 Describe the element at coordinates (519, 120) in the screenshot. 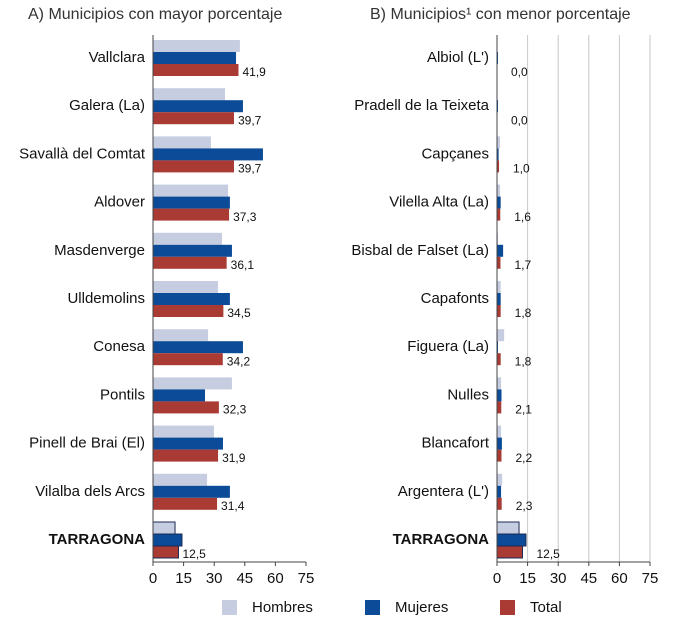

I see `value-label: 0,0` at that location.